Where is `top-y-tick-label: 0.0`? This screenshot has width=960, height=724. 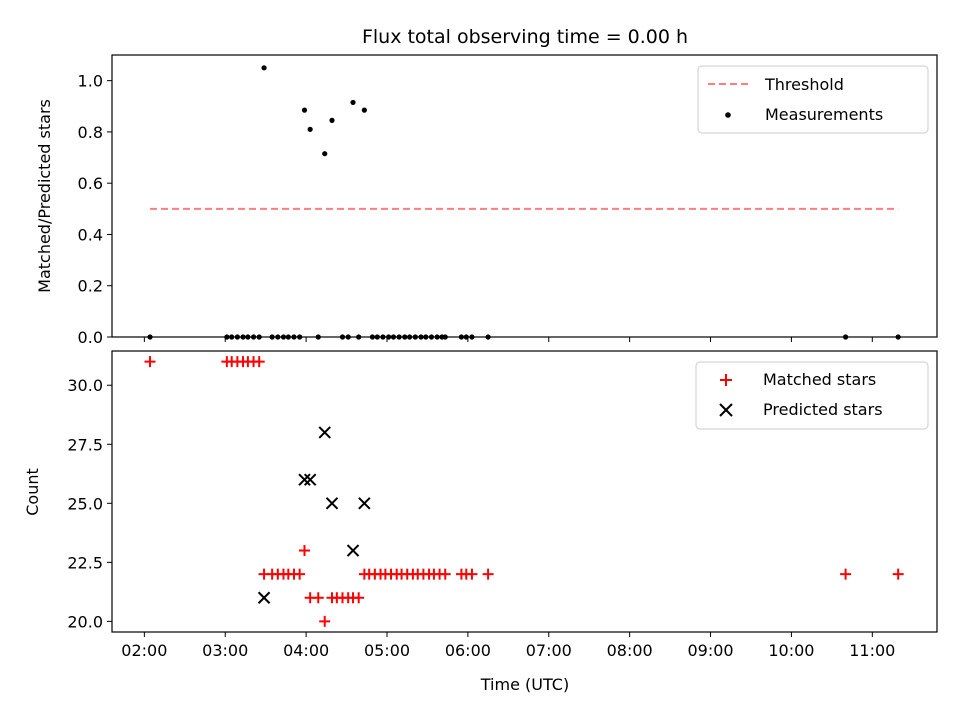
top-y-tick-label: 0.0 is located at coordinates (90, 337).